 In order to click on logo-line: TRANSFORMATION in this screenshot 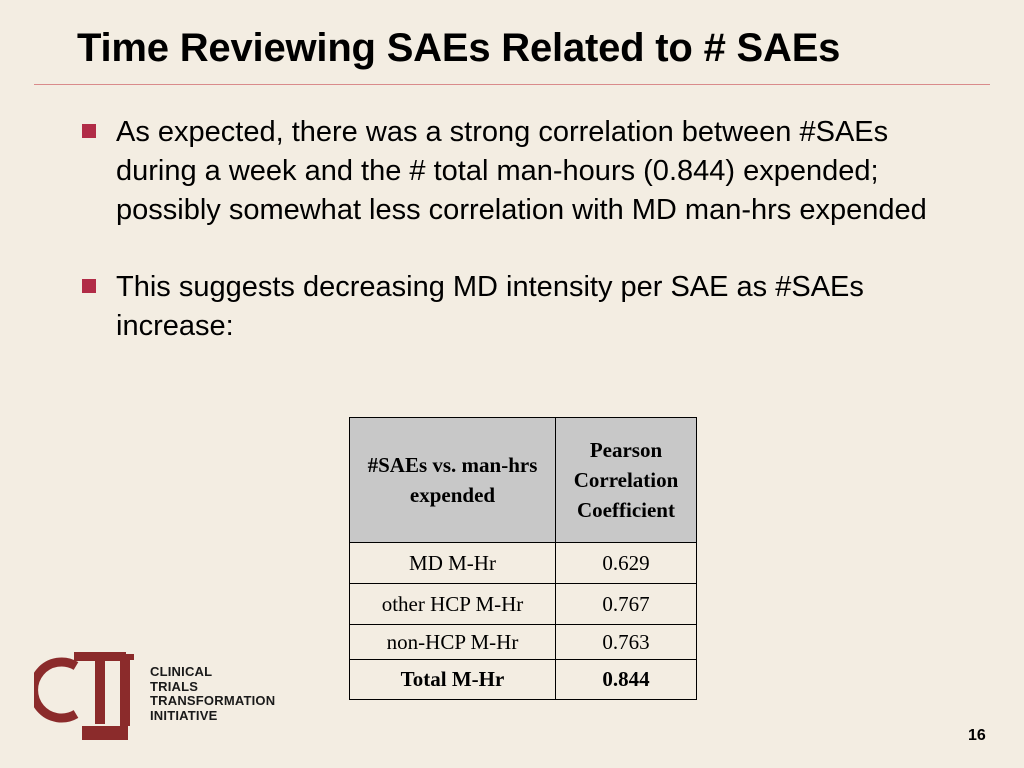, I will do `click(213, 700)`.